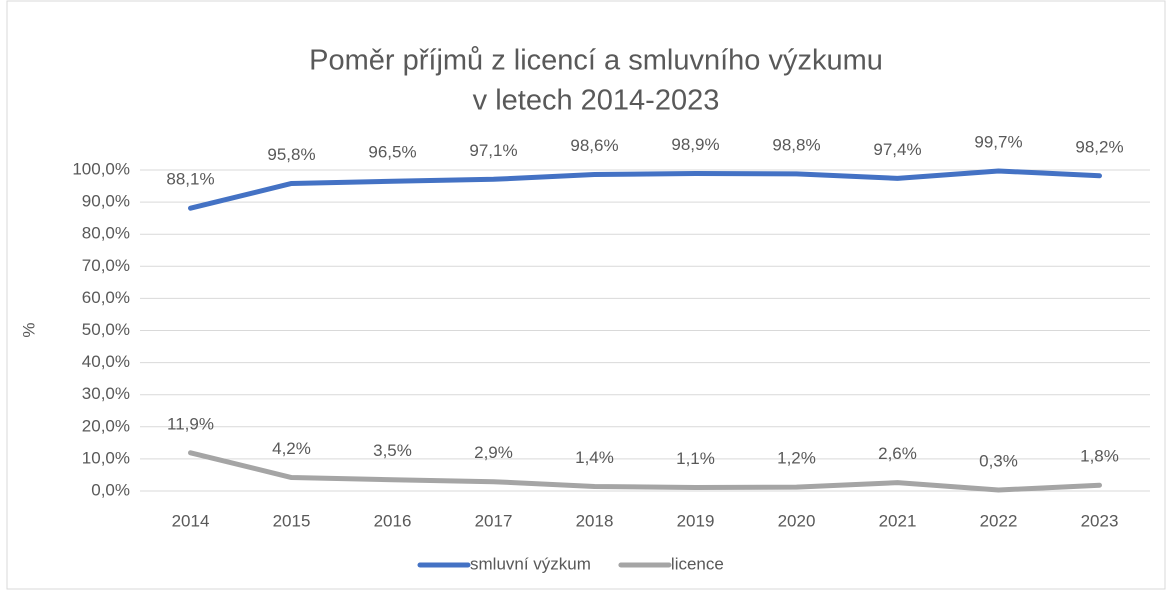 The width and height of the screenshot is (1168, 592). I want to click on data-label: 1,1%, so click(695, 458).